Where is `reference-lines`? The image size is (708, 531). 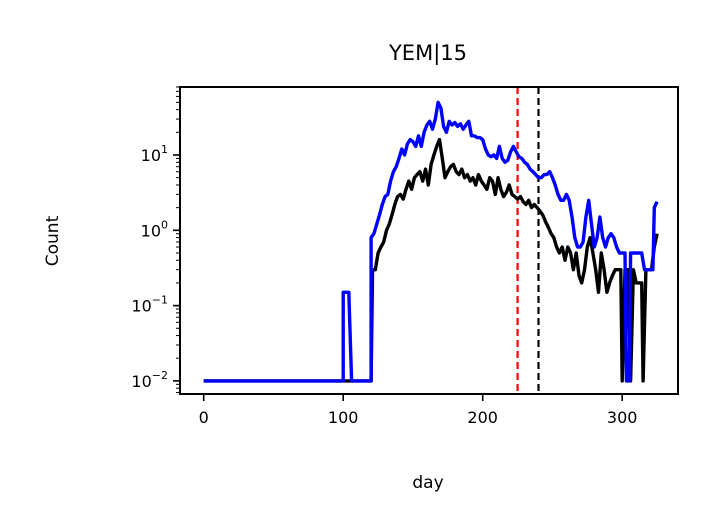 reference-lines is located at coordinates (528, 240).